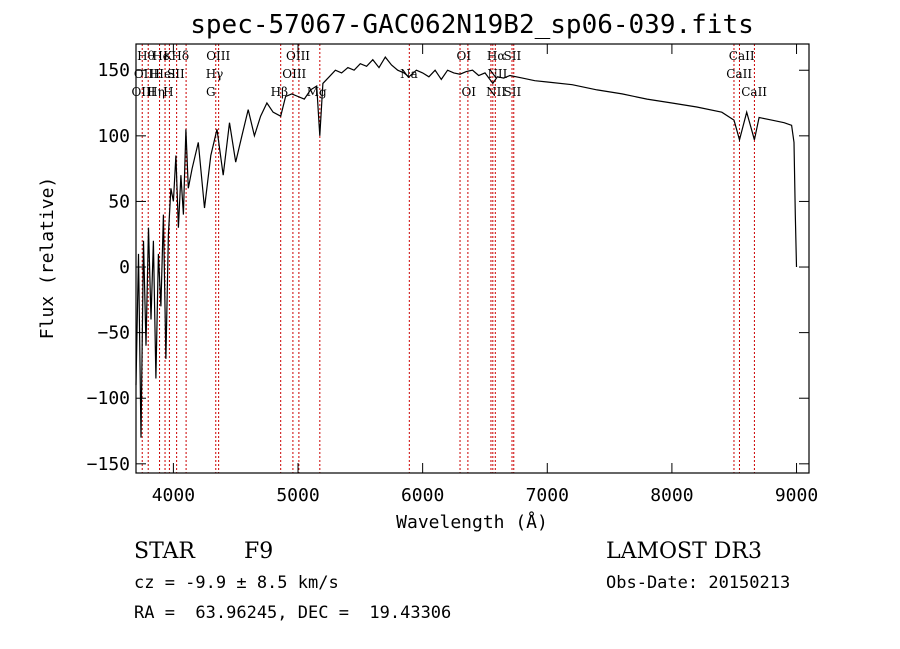 The width and height of the screenshot is (900, 649). I want to click on chart-title: spec-57067-GAC062N19B2_sp06-039.fits, so click(472, 25).